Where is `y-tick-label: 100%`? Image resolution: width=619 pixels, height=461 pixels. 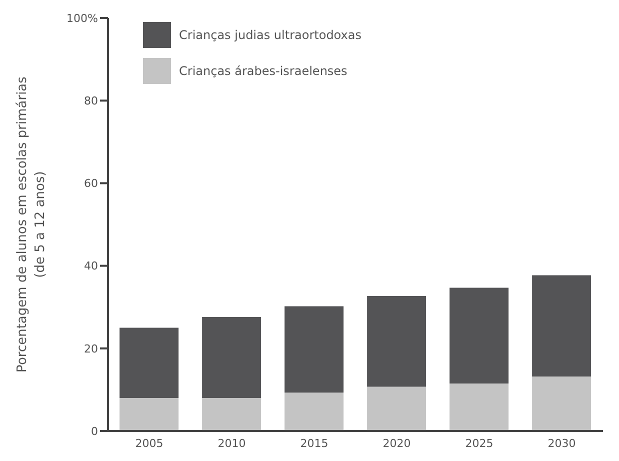
y-tick-label: 100% is located at coordinates (82, 18).